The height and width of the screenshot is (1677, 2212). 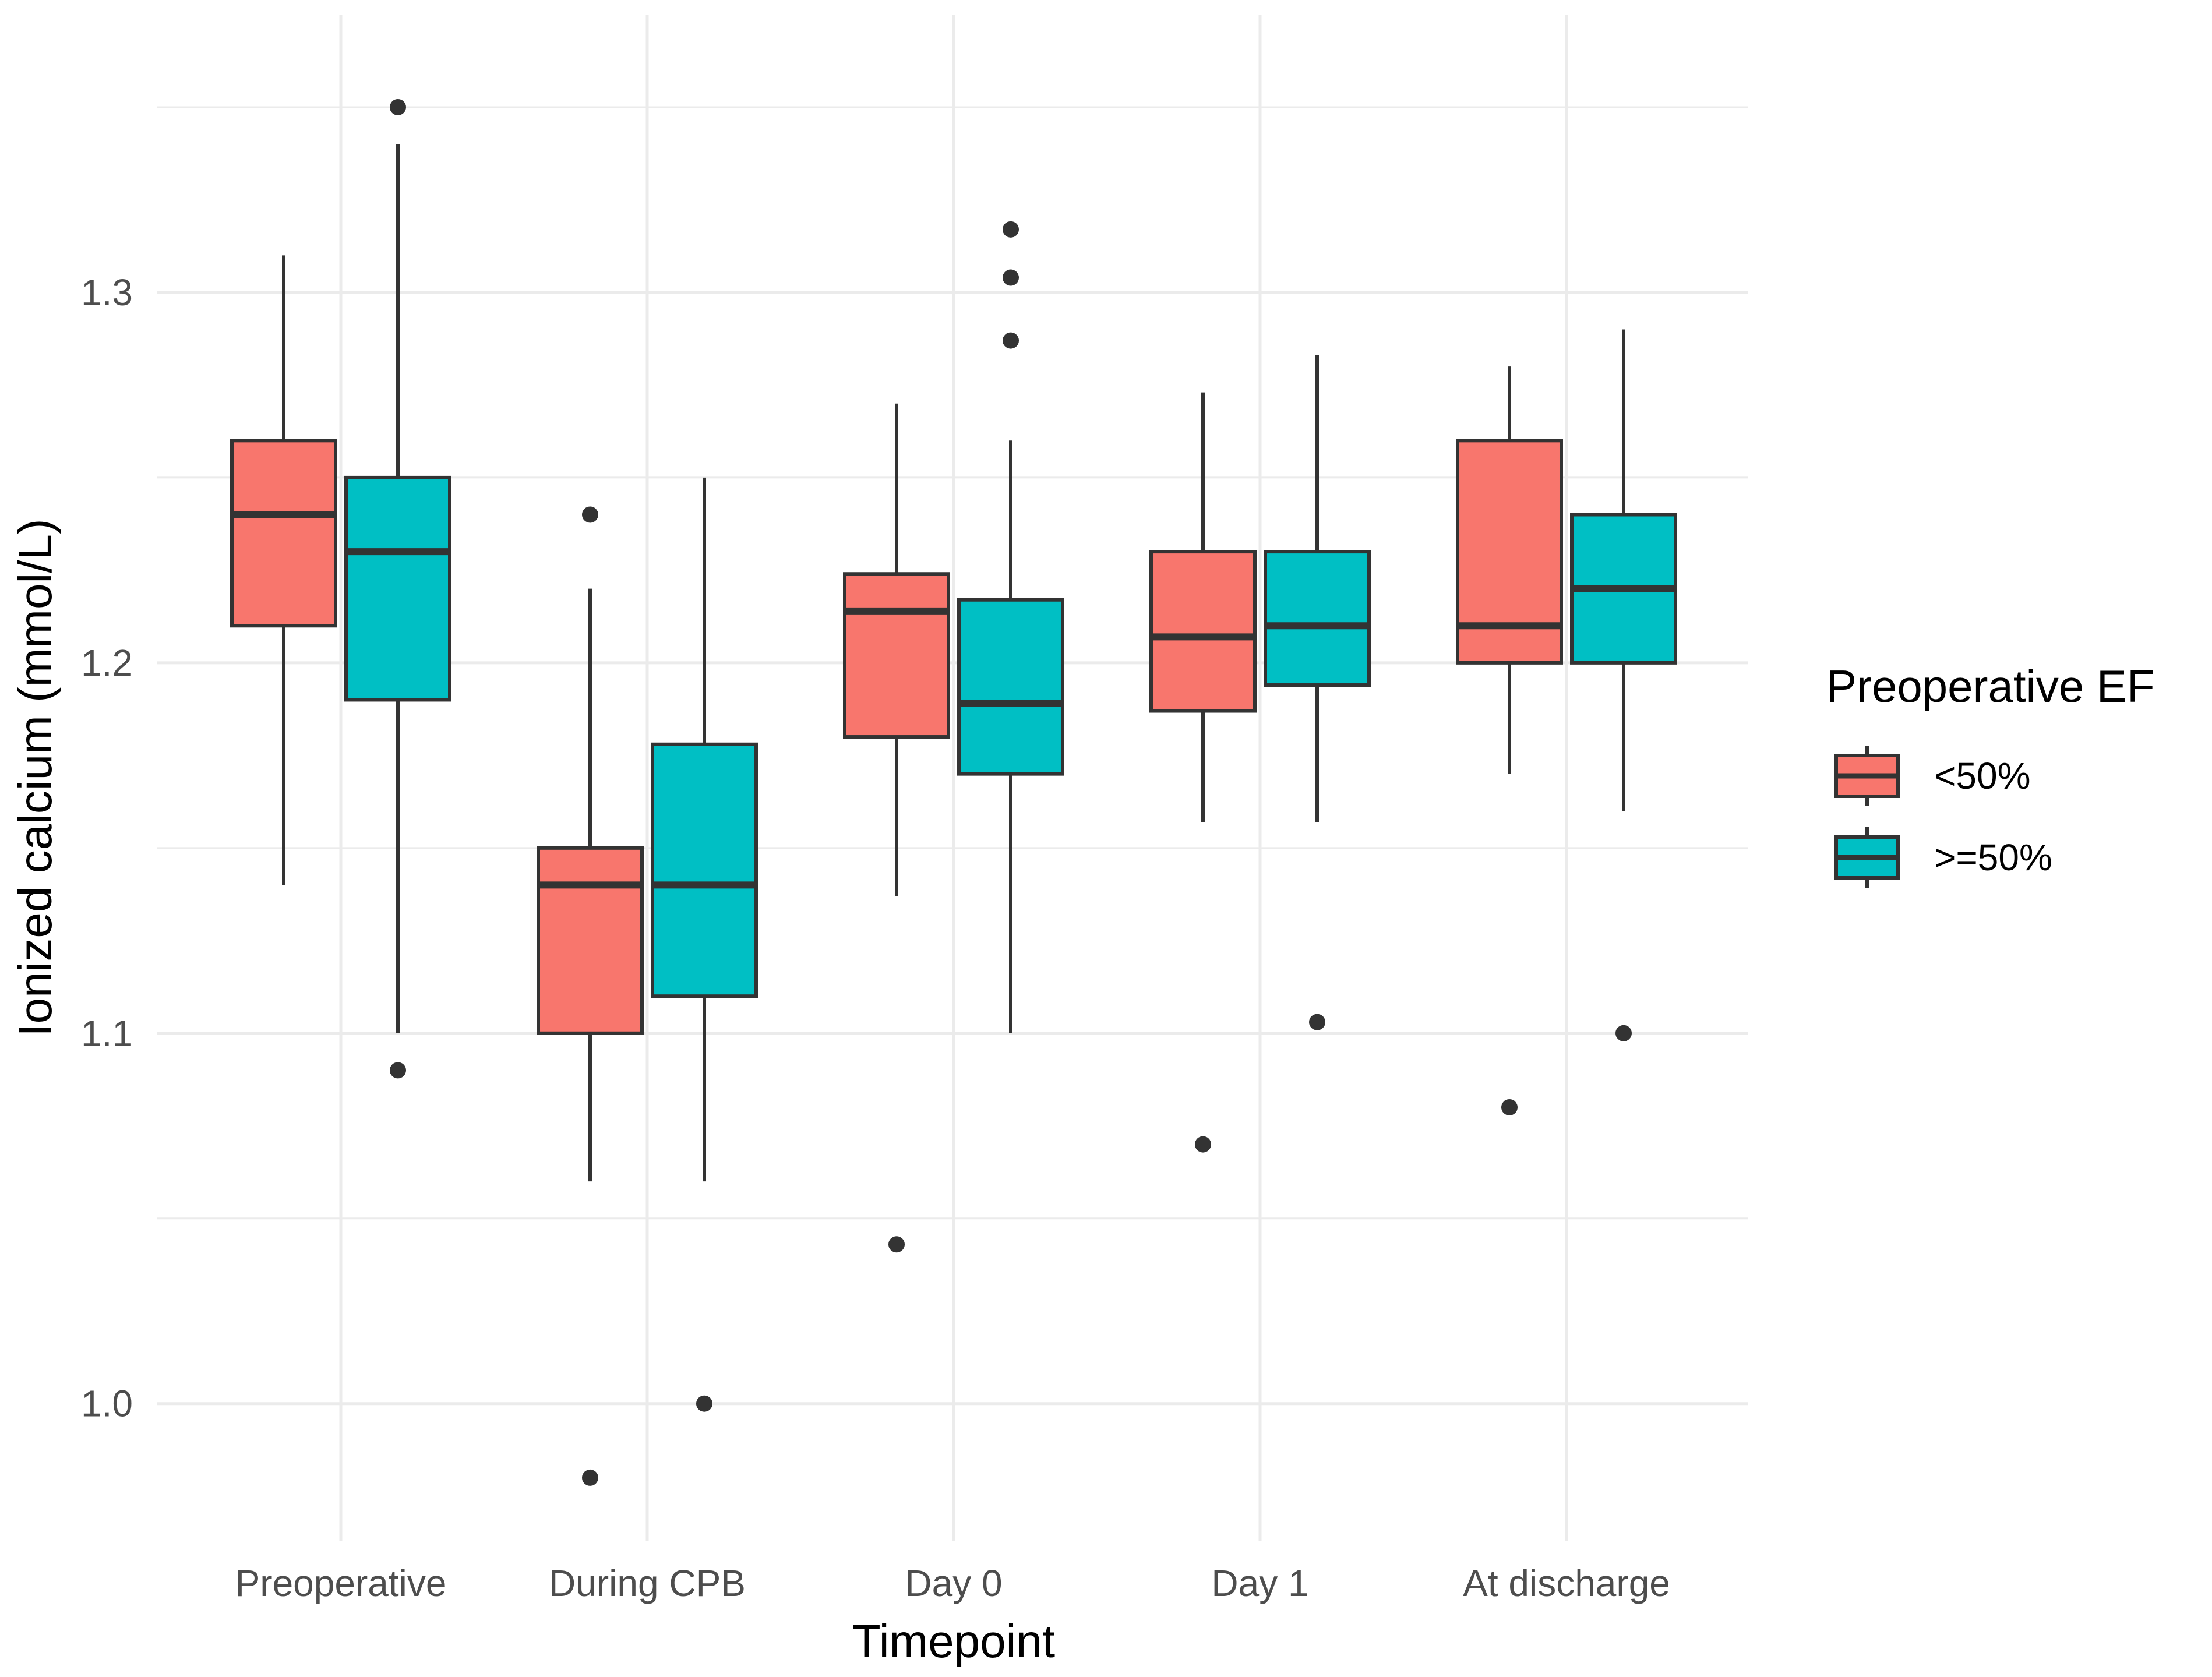 I want to click on box-<50%-During CPB, so click(x=590, y=996).